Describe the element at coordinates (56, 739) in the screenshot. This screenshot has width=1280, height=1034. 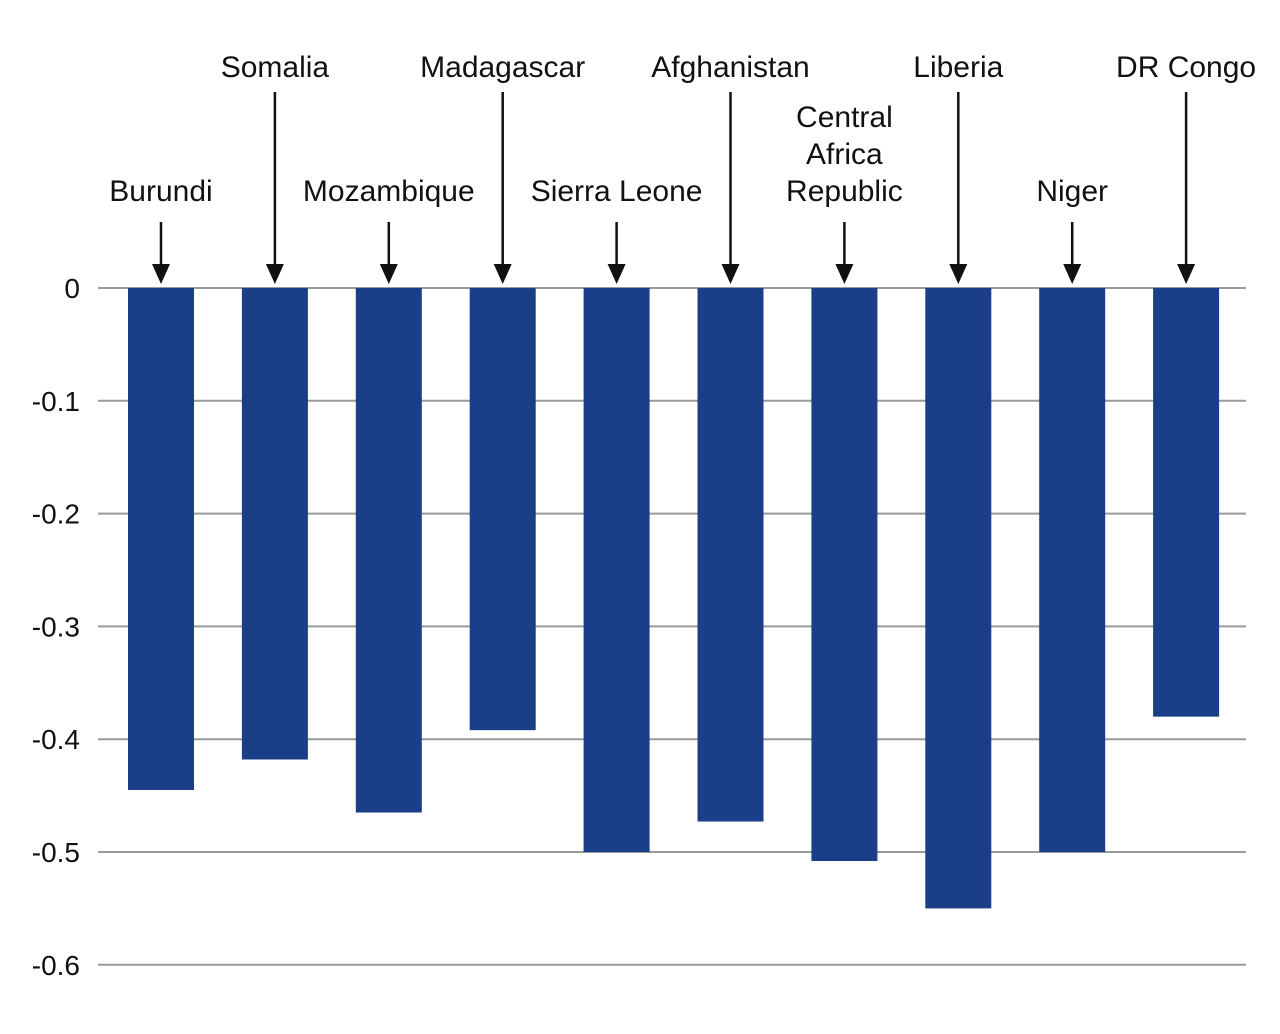
I see `y-tick-label: -0.4` at that location.